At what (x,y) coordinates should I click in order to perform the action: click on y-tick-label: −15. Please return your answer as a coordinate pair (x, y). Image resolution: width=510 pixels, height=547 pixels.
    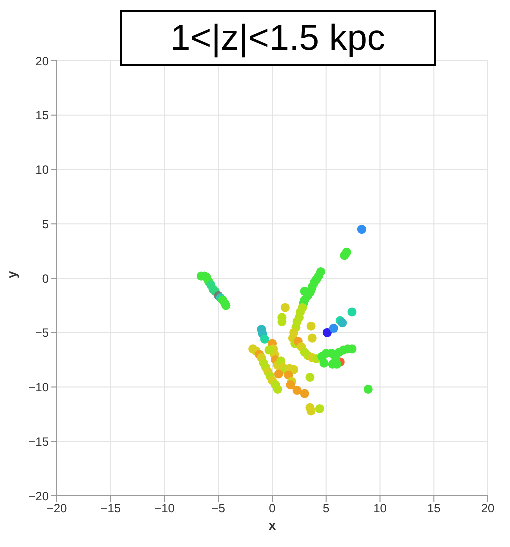
    Looking at the image, I should click on (39, 441).